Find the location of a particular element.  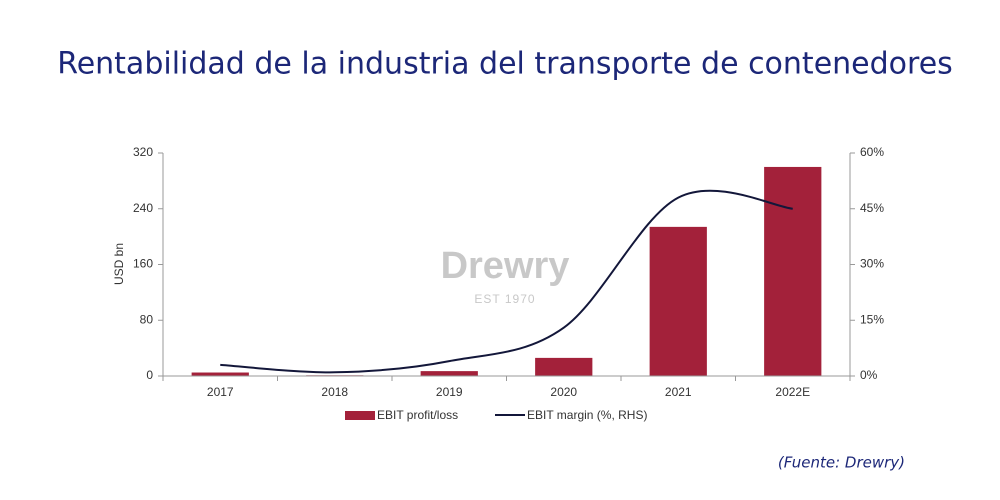

legend-label: EBIT profit/loss is located at coordinates (417, 415).